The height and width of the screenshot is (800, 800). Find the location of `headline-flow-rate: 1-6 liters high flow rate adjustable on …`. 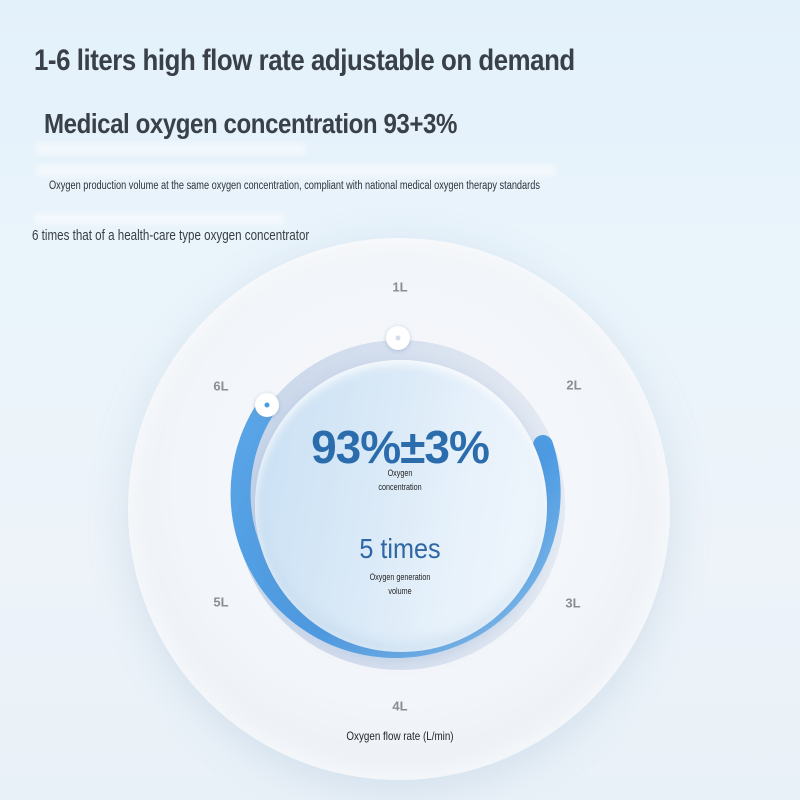

headline-flow-rate: 1-6 liters high flow rate adjustable on … is located at coordinates (304, 60).